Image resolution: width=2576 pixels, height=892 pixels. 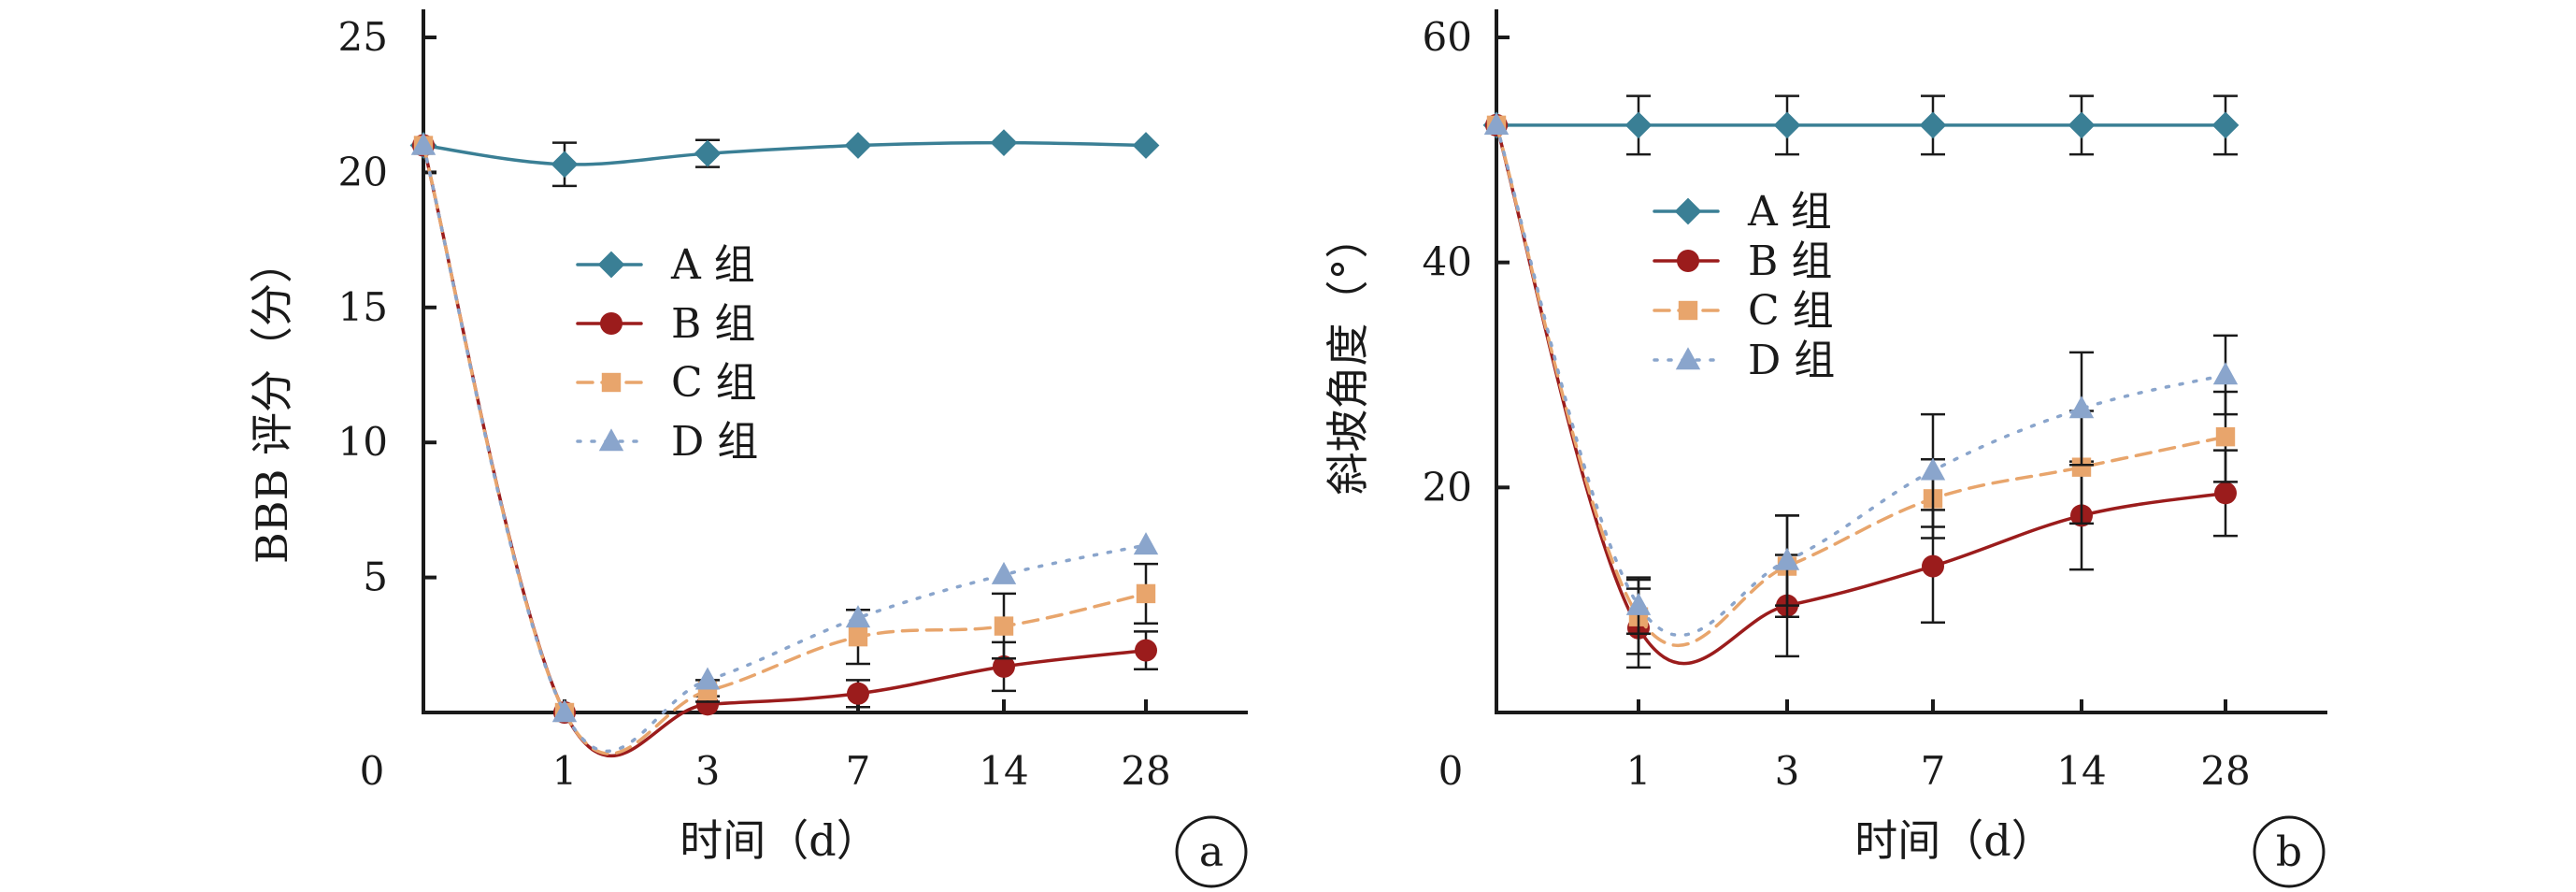 I want to click on panel-label: a, so click(x=1211, y=852).